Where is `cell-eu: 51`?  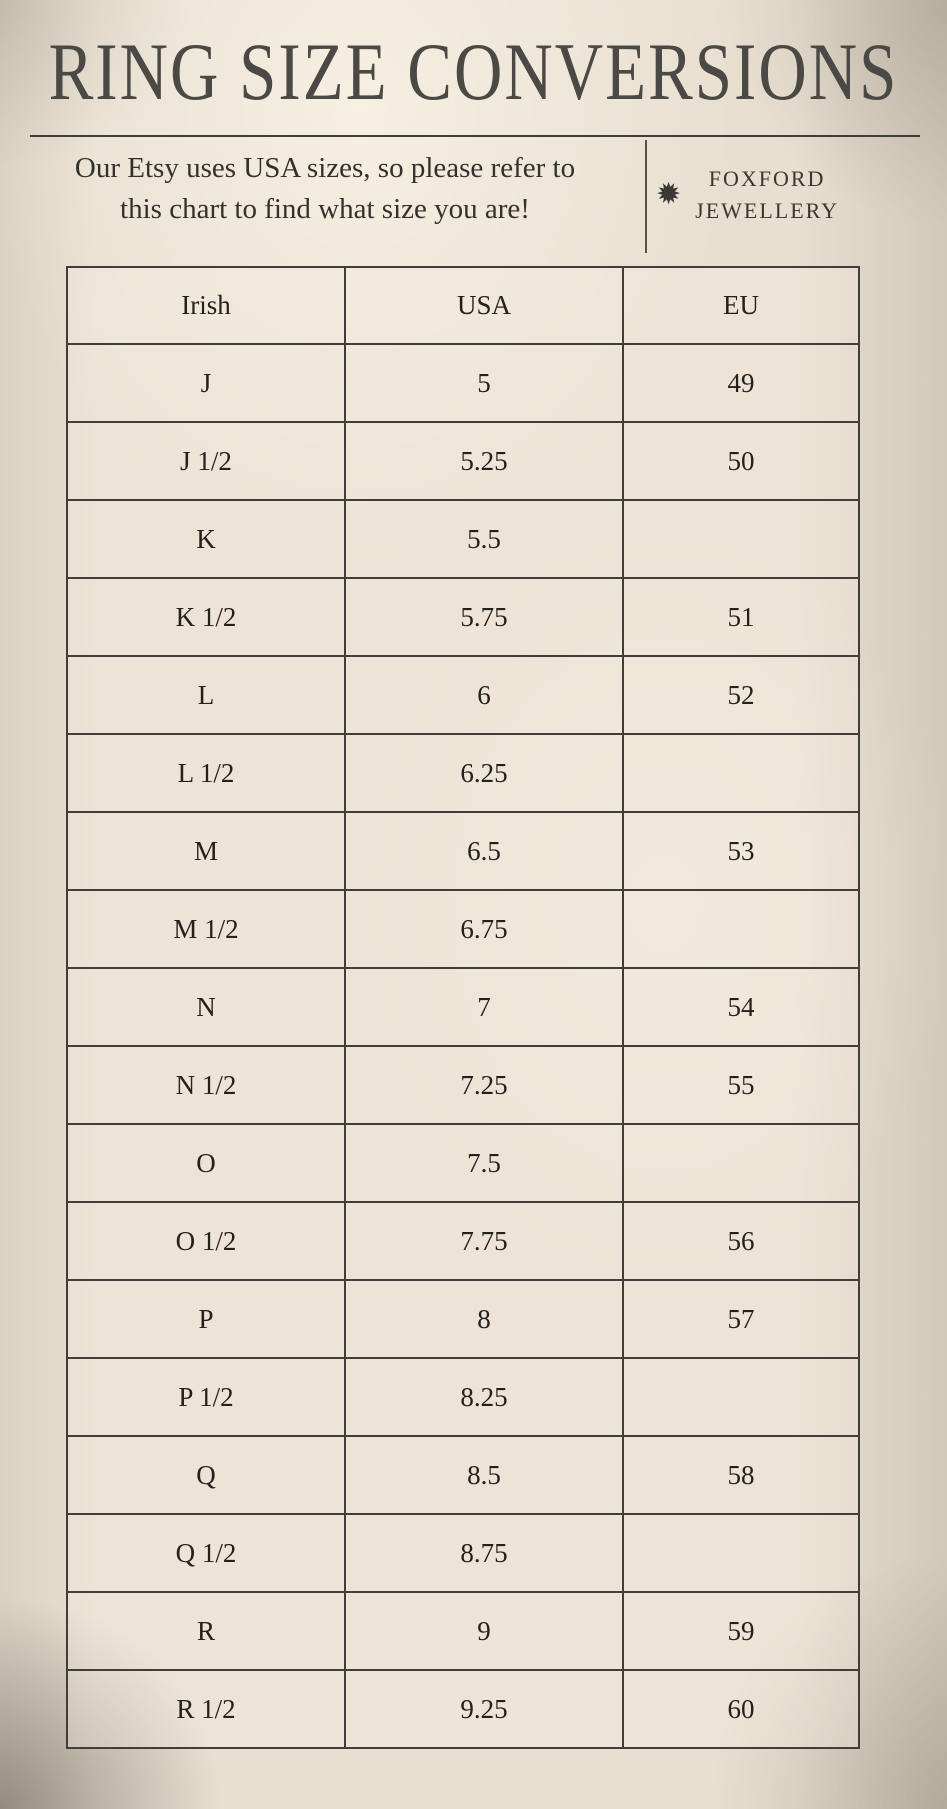
cell-eu: 51 is located at coordinates (741, 617).